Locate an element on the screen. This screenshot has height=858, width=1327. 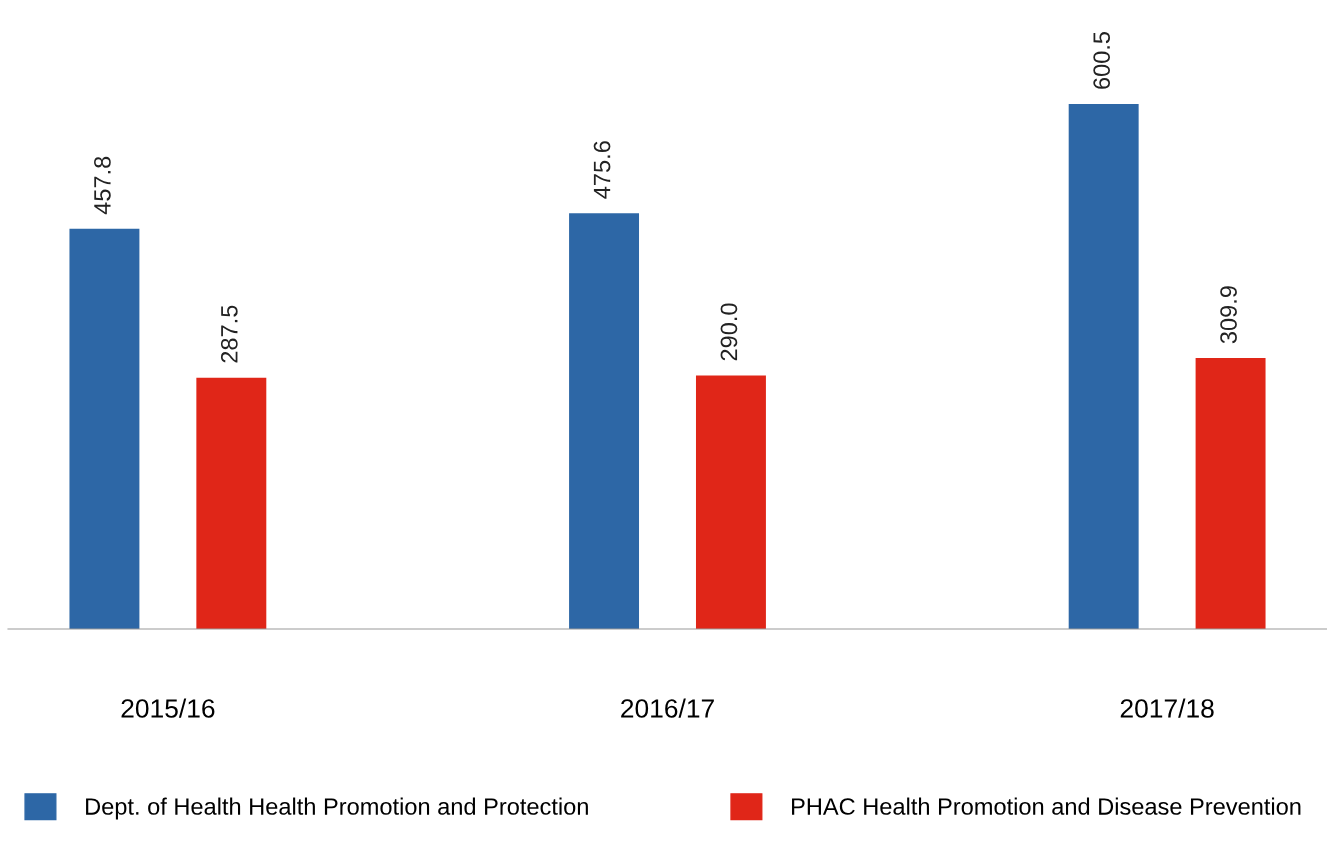
data-label: 287.5 is located at coordinates (229, 334).